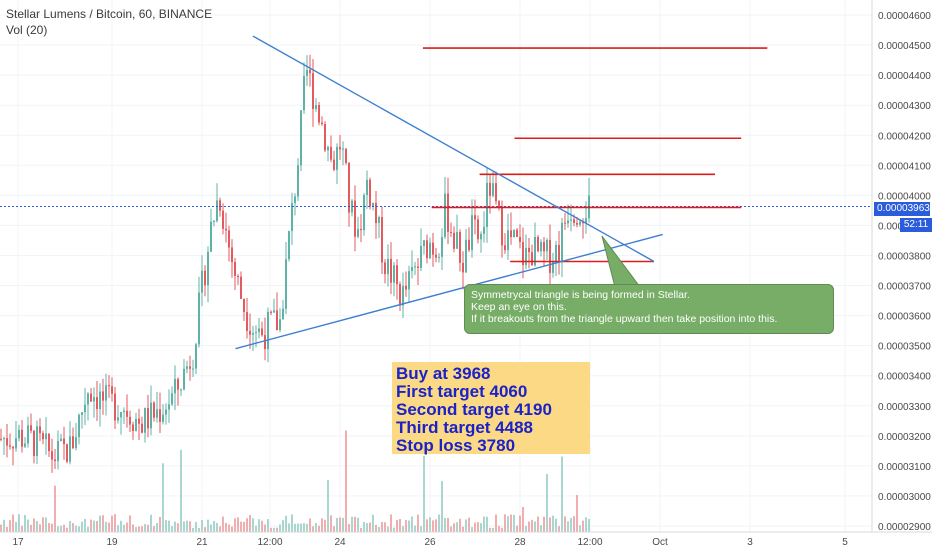  Describe the element at coordinates (27, 30) in the screenshot. I see `volume-indicator-label: Vol (20)` at that location.